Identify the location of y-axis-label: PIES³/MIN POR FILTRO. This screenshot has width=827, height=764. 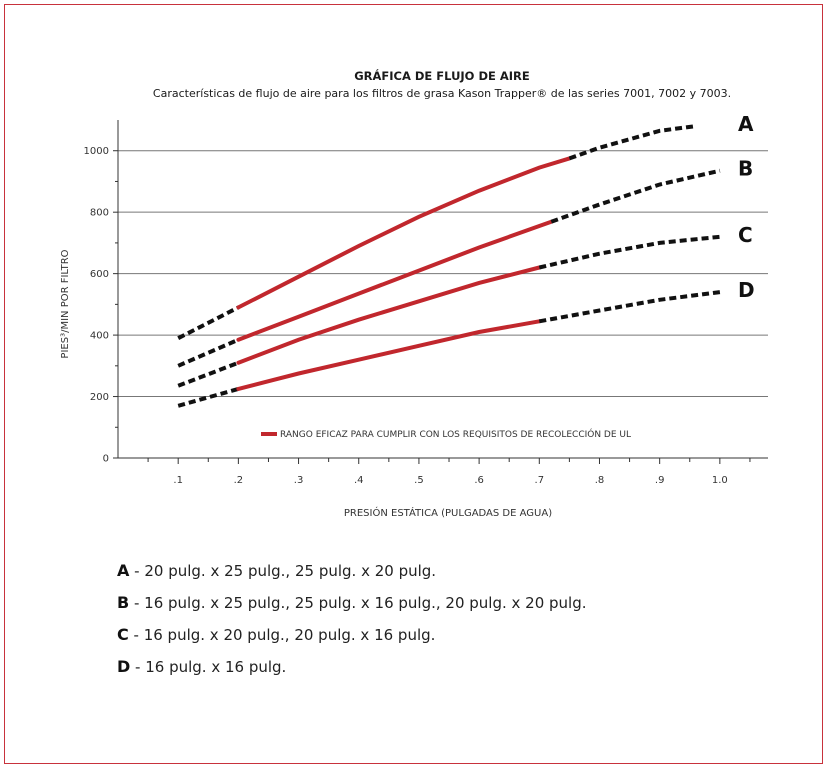
(65, 303).